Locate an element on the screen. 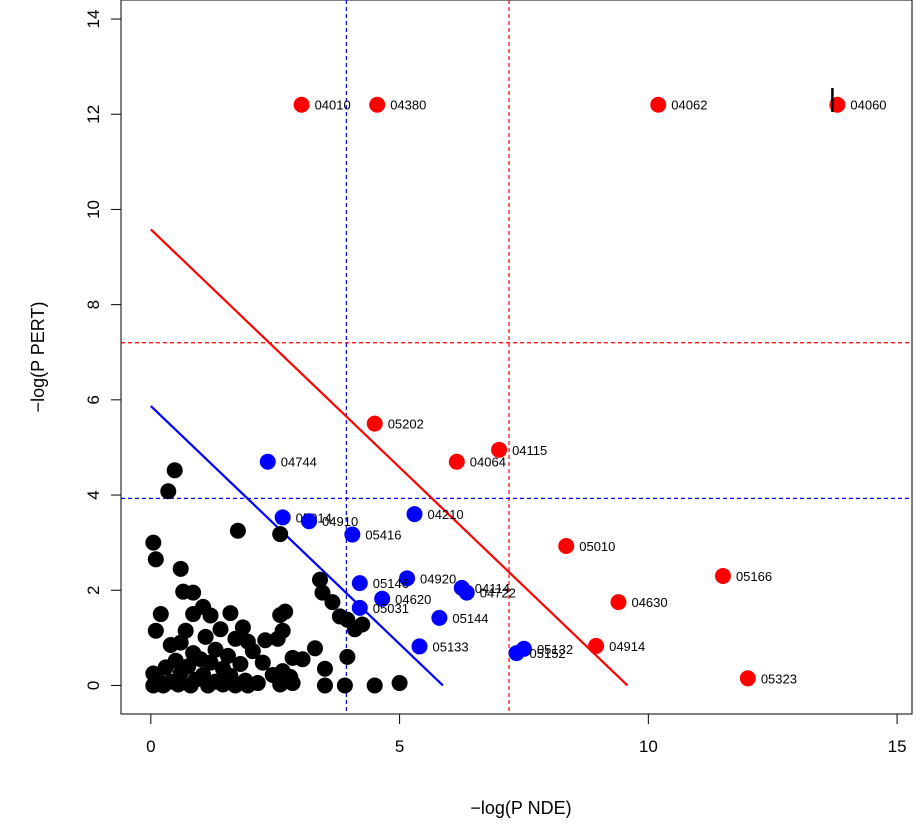 This screenshot has width=923, height=825. y-axis-title: −log(P PERT) is located at coordinates (38, 357).